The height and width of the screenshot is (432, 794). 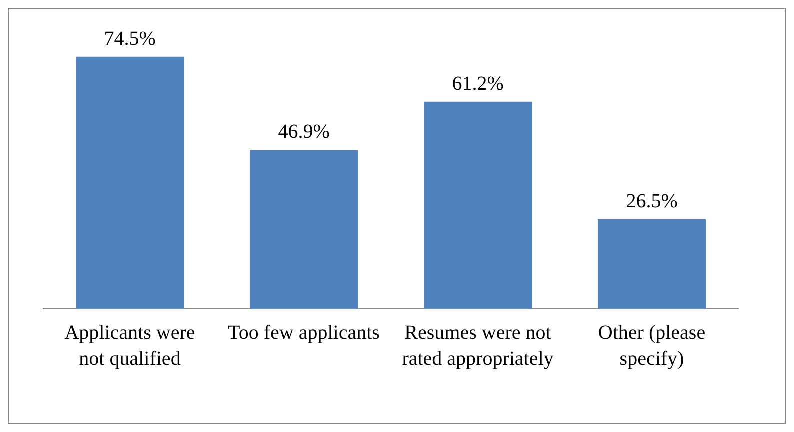 I want to click on x-tick-label: Resumes were not rated appropriately, so click(x=478, y=346).